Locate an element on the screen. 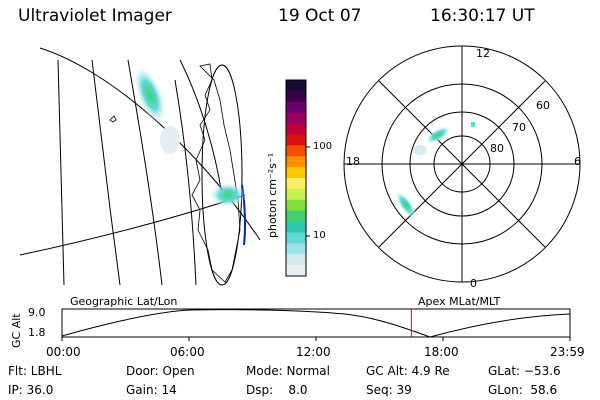 The image size is (600, 400). timeline-ytick: 1.8 is located at coordinates (37, 332).